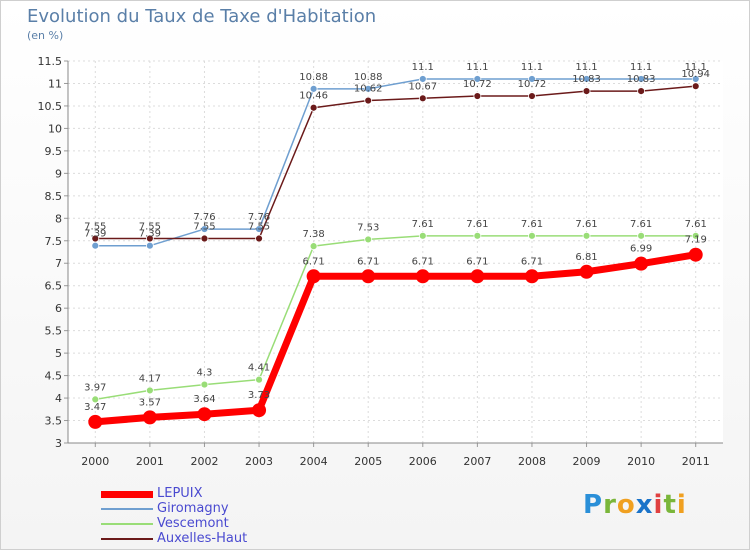 This screenshot has height=550, width=750. What do you see at coordinates (58, 173) in the screenshot?
I see `y-tick-label: 9` at bounding box center [58, 173].